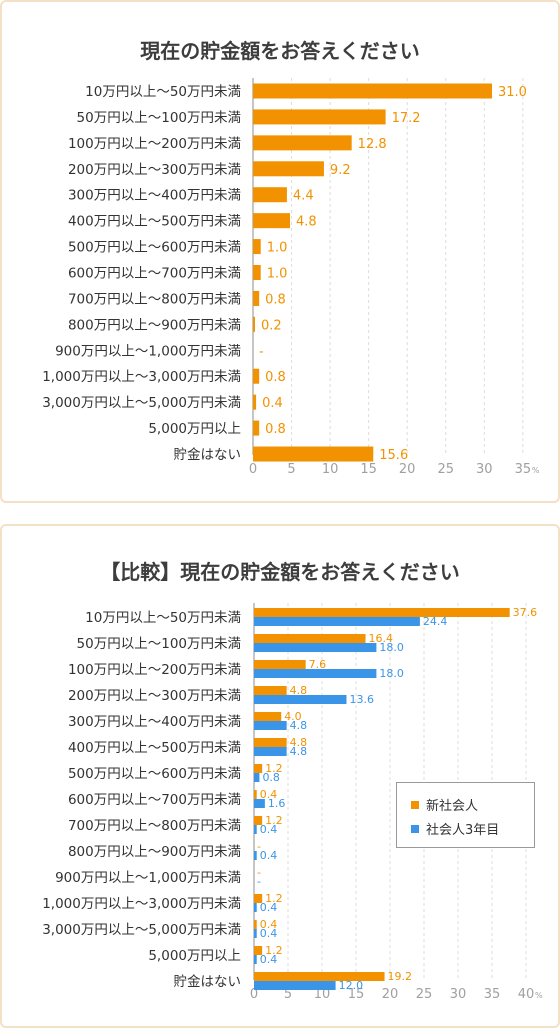 This screenshot has width=560, height=1028. What do you see at coordinates (465, 815) in the screenshot?
I see `chart-legend: 新社会人 社会人3年目` at bounding box center [465, 815].